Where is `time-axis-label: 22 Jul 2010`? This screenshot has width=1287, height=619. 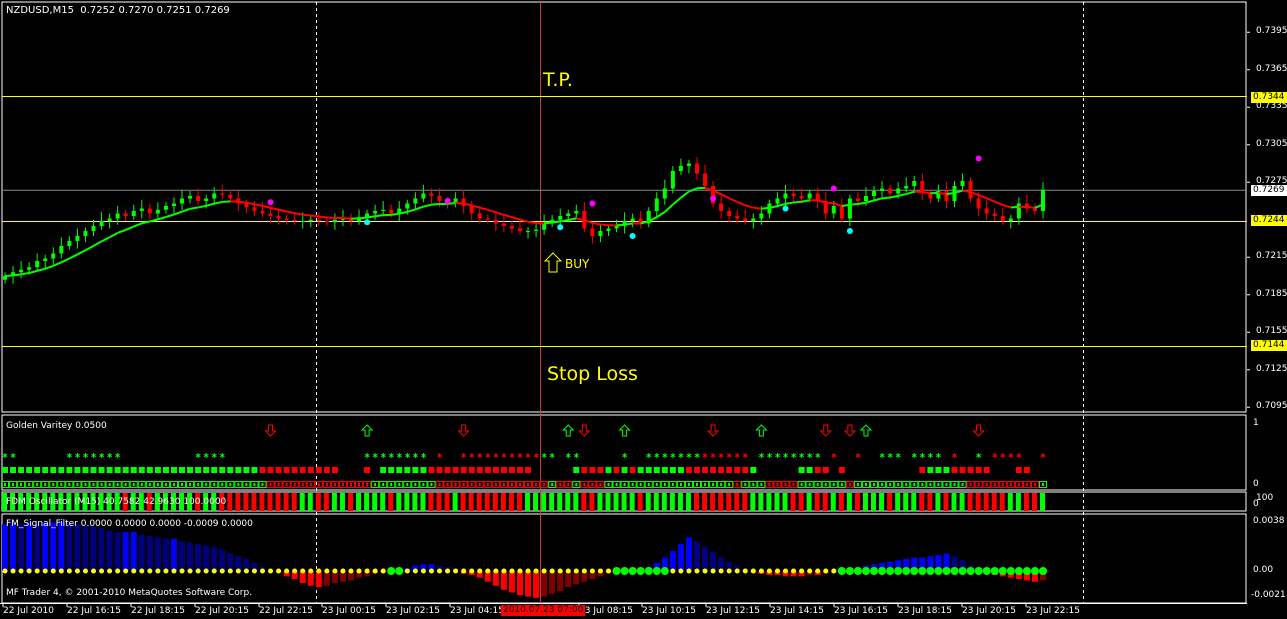
time-axis-label: 22 Jul 2010 is located at coordinates (28, 611).